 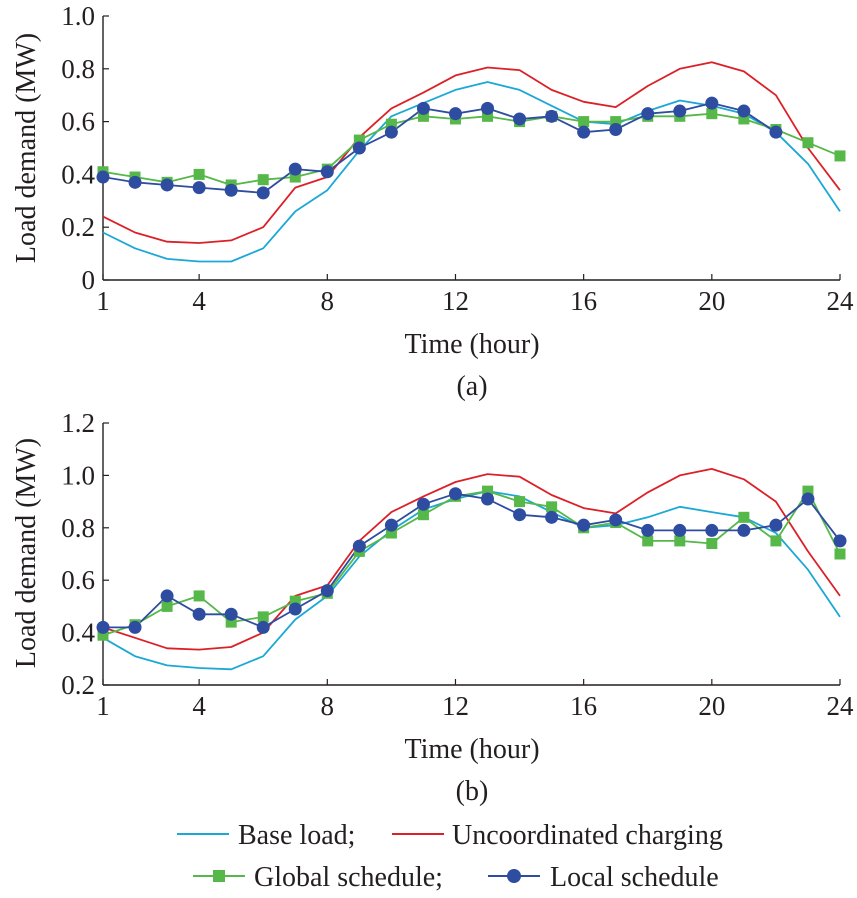 What do you see at coordinates (711, 301) in the screenshot?
I see `x-tick-label-a: 20` at bounding box center [711, 301].